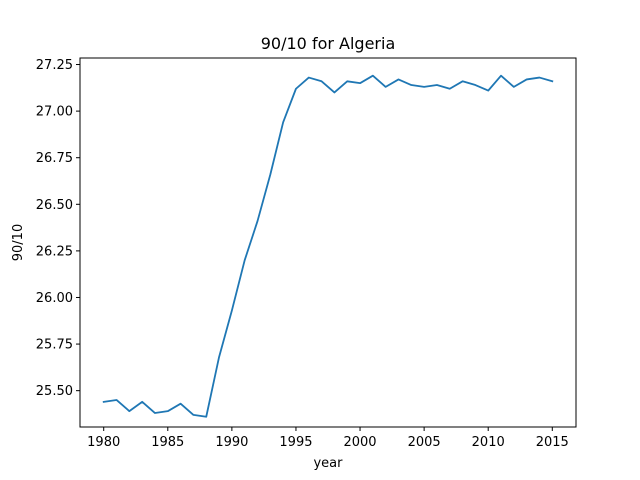 The width and height of the screenshot is (640, 480). What do you see at coordinates (54, 298) in the screenshot?
I see `y-tick-label: 26.00` at bounding box center [54, 298].